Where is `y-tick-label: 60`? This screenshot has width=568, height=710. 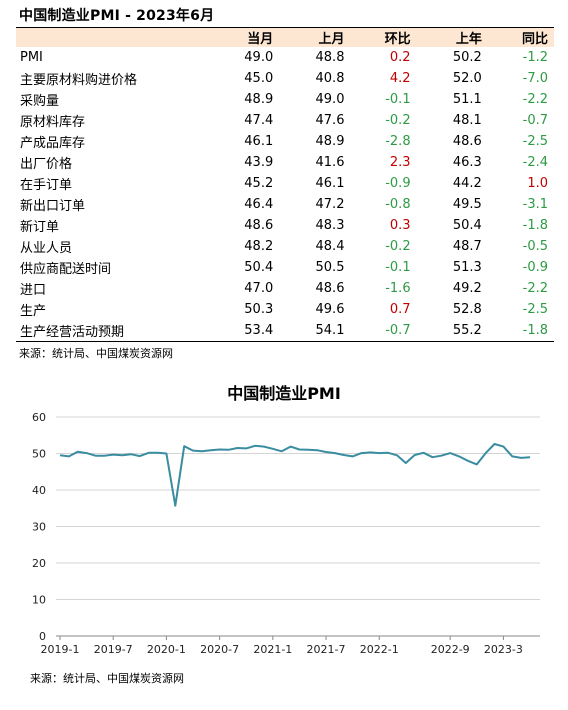 y-tick-label: 60 is located at coordinates (39, 417).